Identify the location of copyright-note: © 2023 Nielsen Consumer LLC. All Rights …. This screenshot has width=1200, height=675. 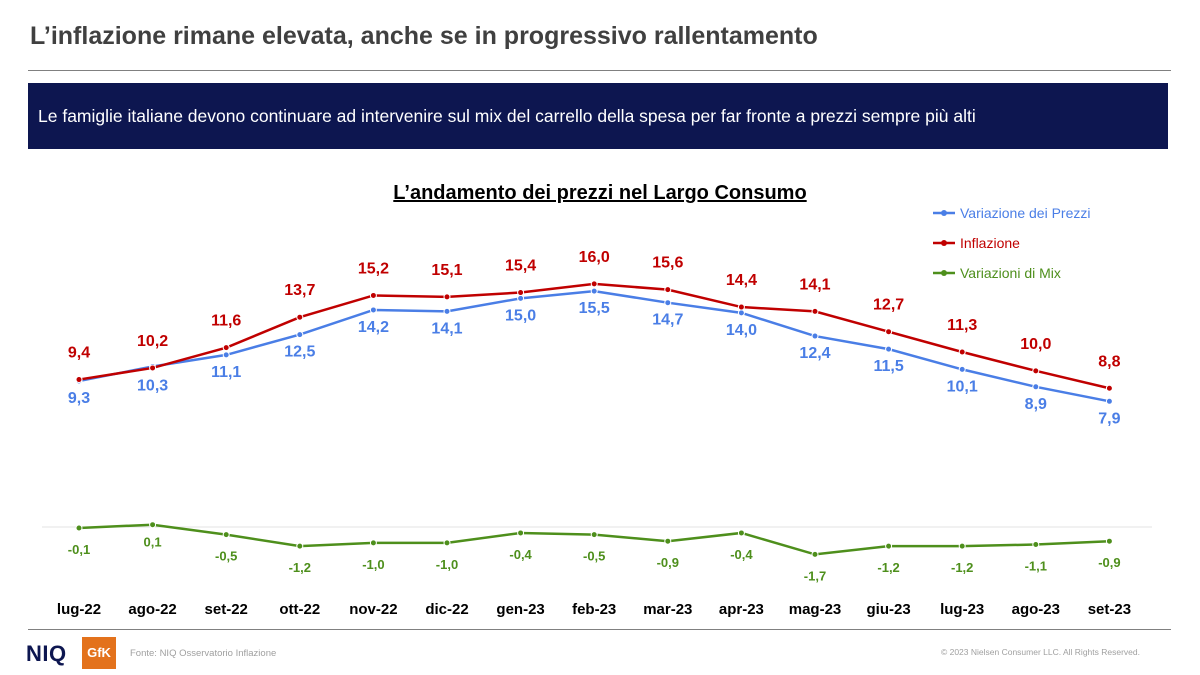
(1040, 652).